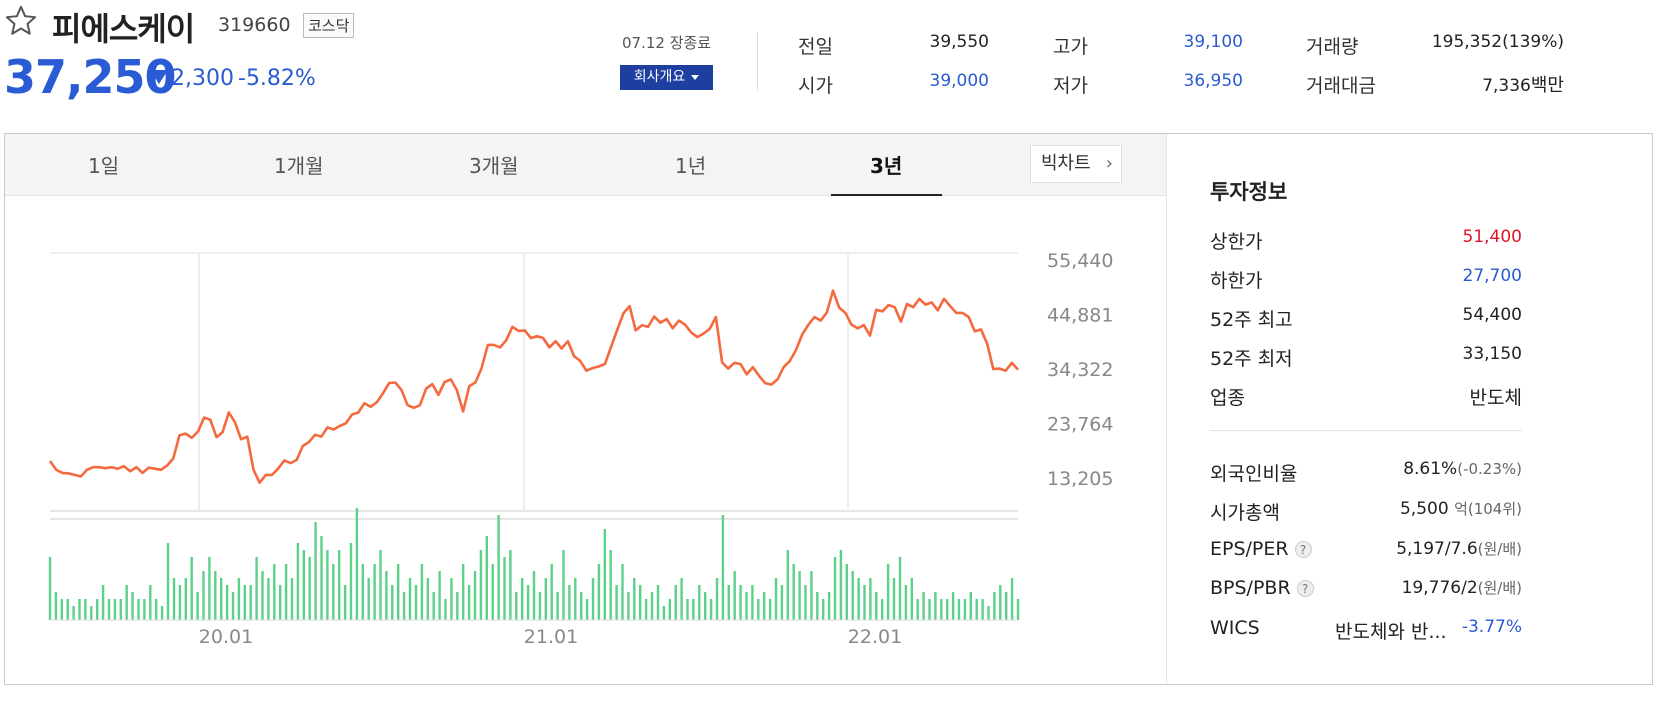 This screenshot has width=1658, height=727. Describe the element at coordinates (1109, 163) in the screenshot. I see `chevron-right-icon: ›` at that location.